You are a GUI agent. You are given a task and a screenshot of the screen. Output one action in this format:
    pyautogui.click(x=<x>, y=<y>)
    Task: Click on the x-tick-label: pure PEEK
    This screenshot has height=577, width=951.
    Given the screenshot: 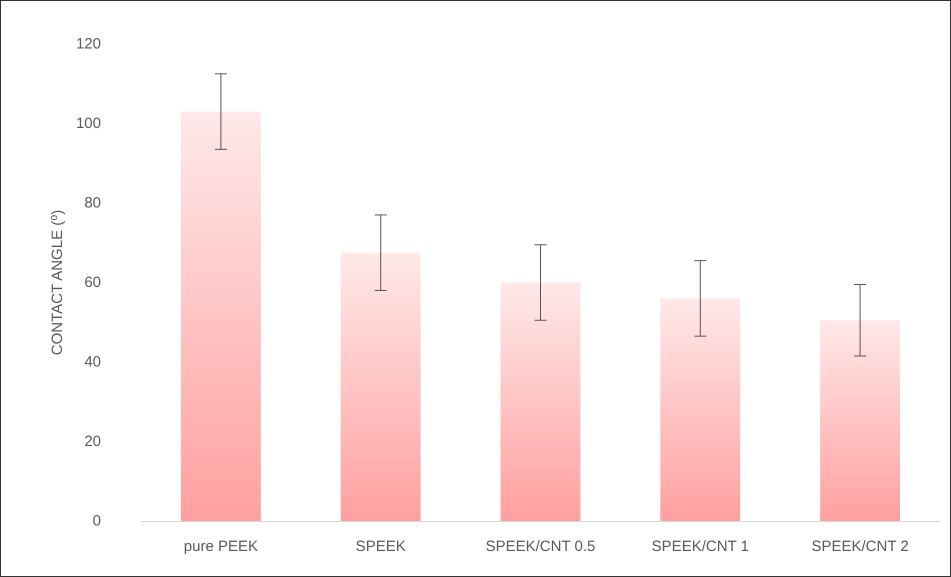 What is the action you would take?
    pyautogui.click(x=221, y=546)
    